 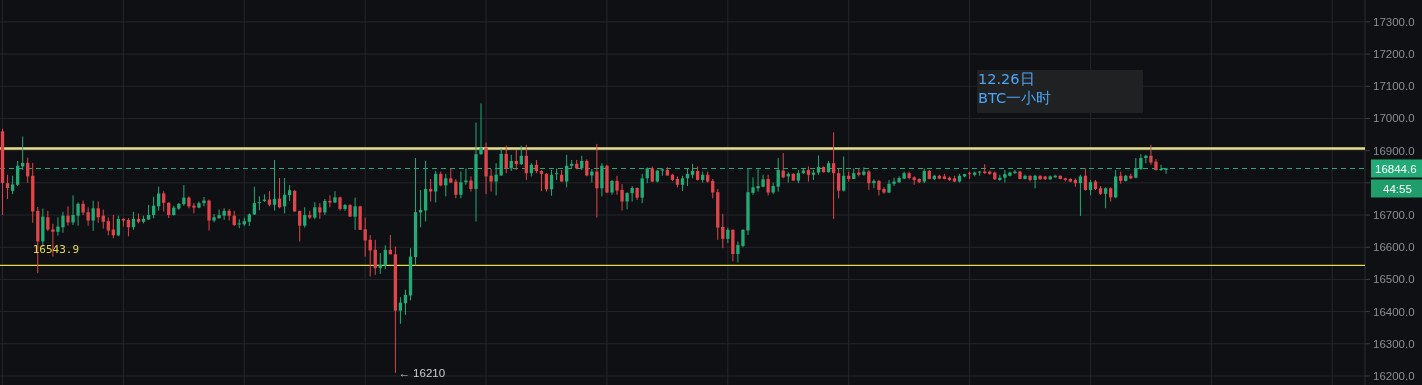 What do you see at coordinates (1394, 54) in the screenshot?
I see `ytick: 17200.0` at bounding box center [1394, 54].